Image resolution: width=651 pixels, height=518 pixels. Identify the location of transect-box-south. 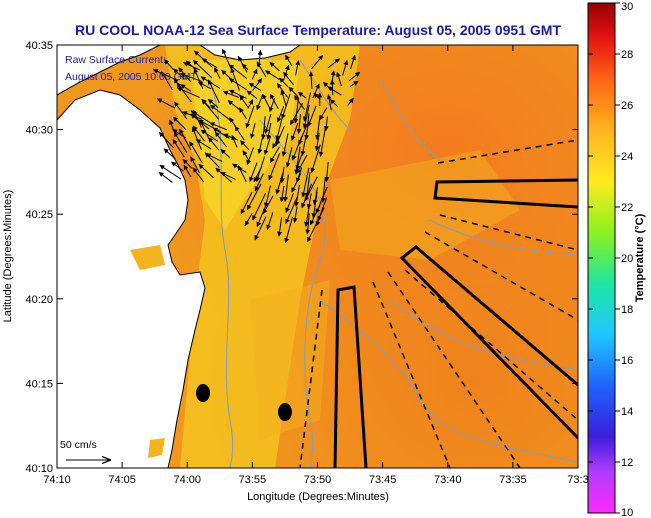
(350, 376).